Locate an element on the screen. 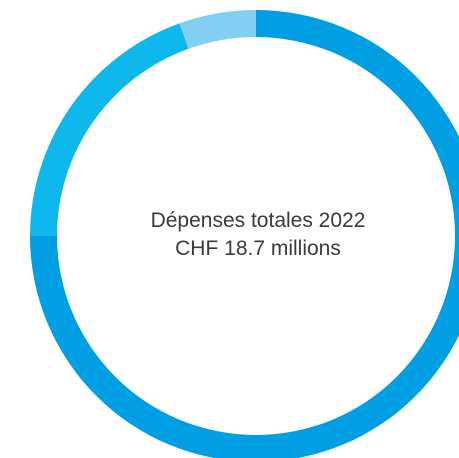 The image size is (459, 458). chart-title-line2: CHF 18.7 millions is located at coordinates (258, 248).